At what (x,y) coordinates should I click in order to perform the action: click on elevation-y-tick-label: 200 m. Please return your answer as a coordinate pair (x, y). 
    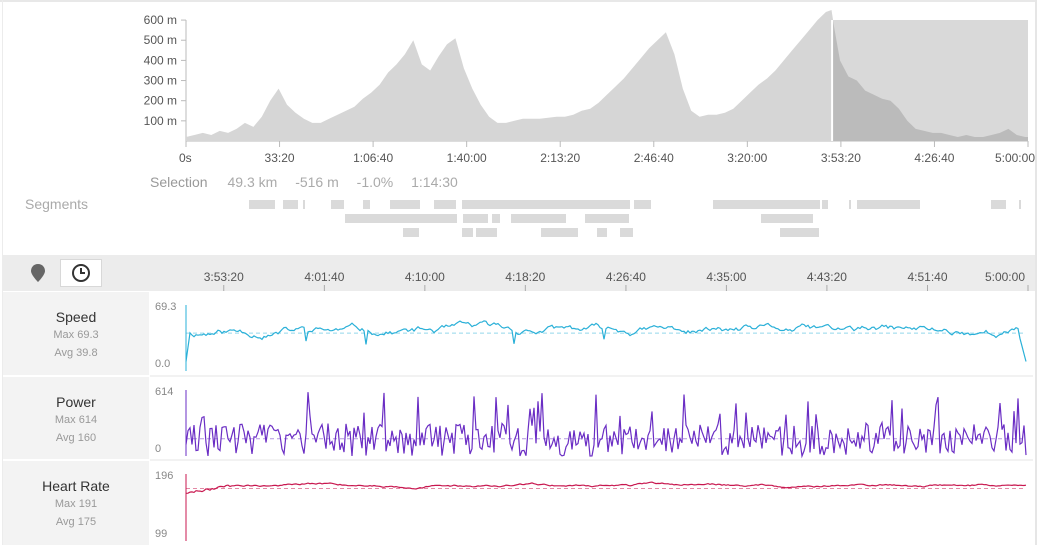
    Looking at the image, I should click on (160, 101).